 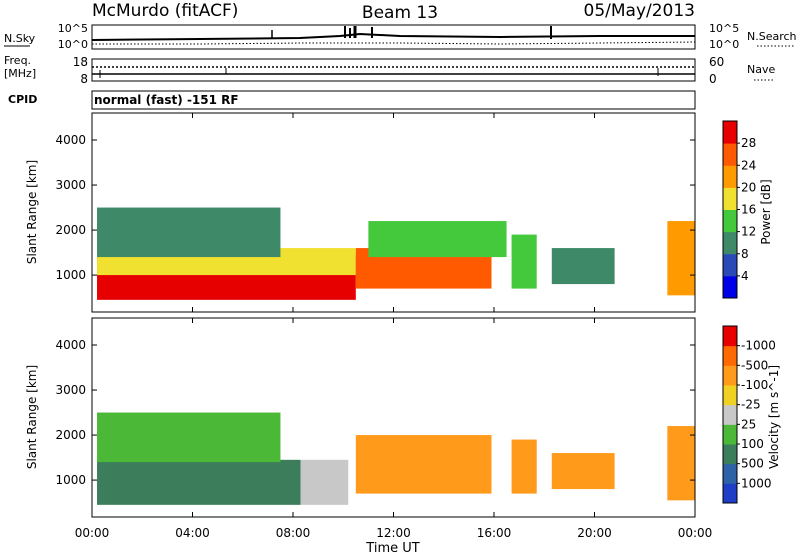 What do you see at coordinates (393, 100) in the screenshot?
I see `cpid-panel-frame` at bounding box center [393, 100].